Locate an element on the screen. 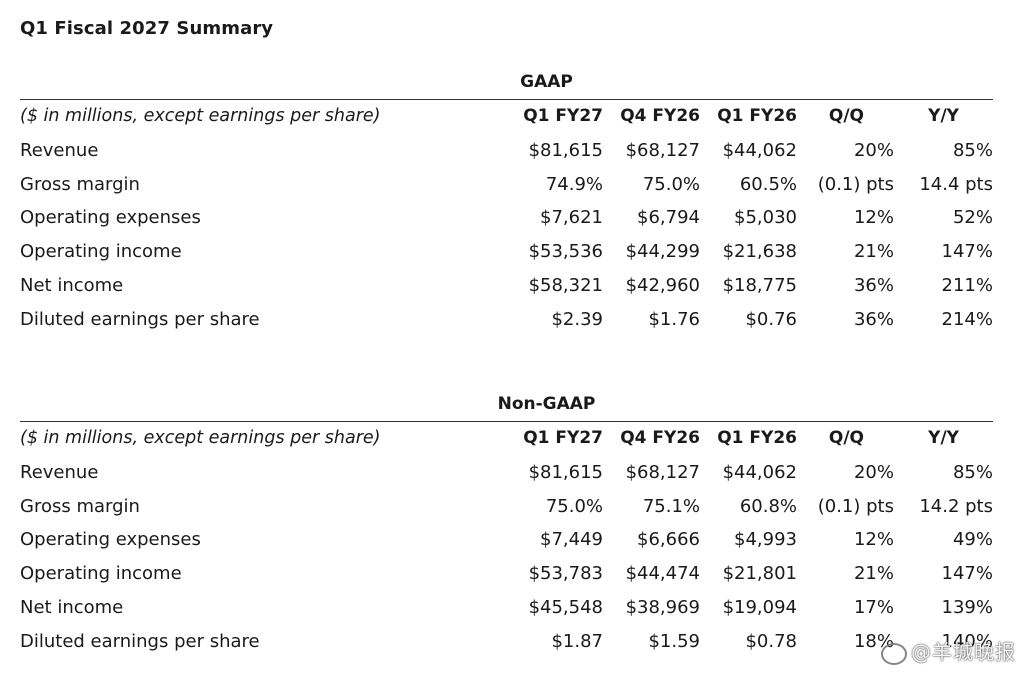 The image size is (1024, 675). change-qq: 18% is located at coordinates (873, 641).